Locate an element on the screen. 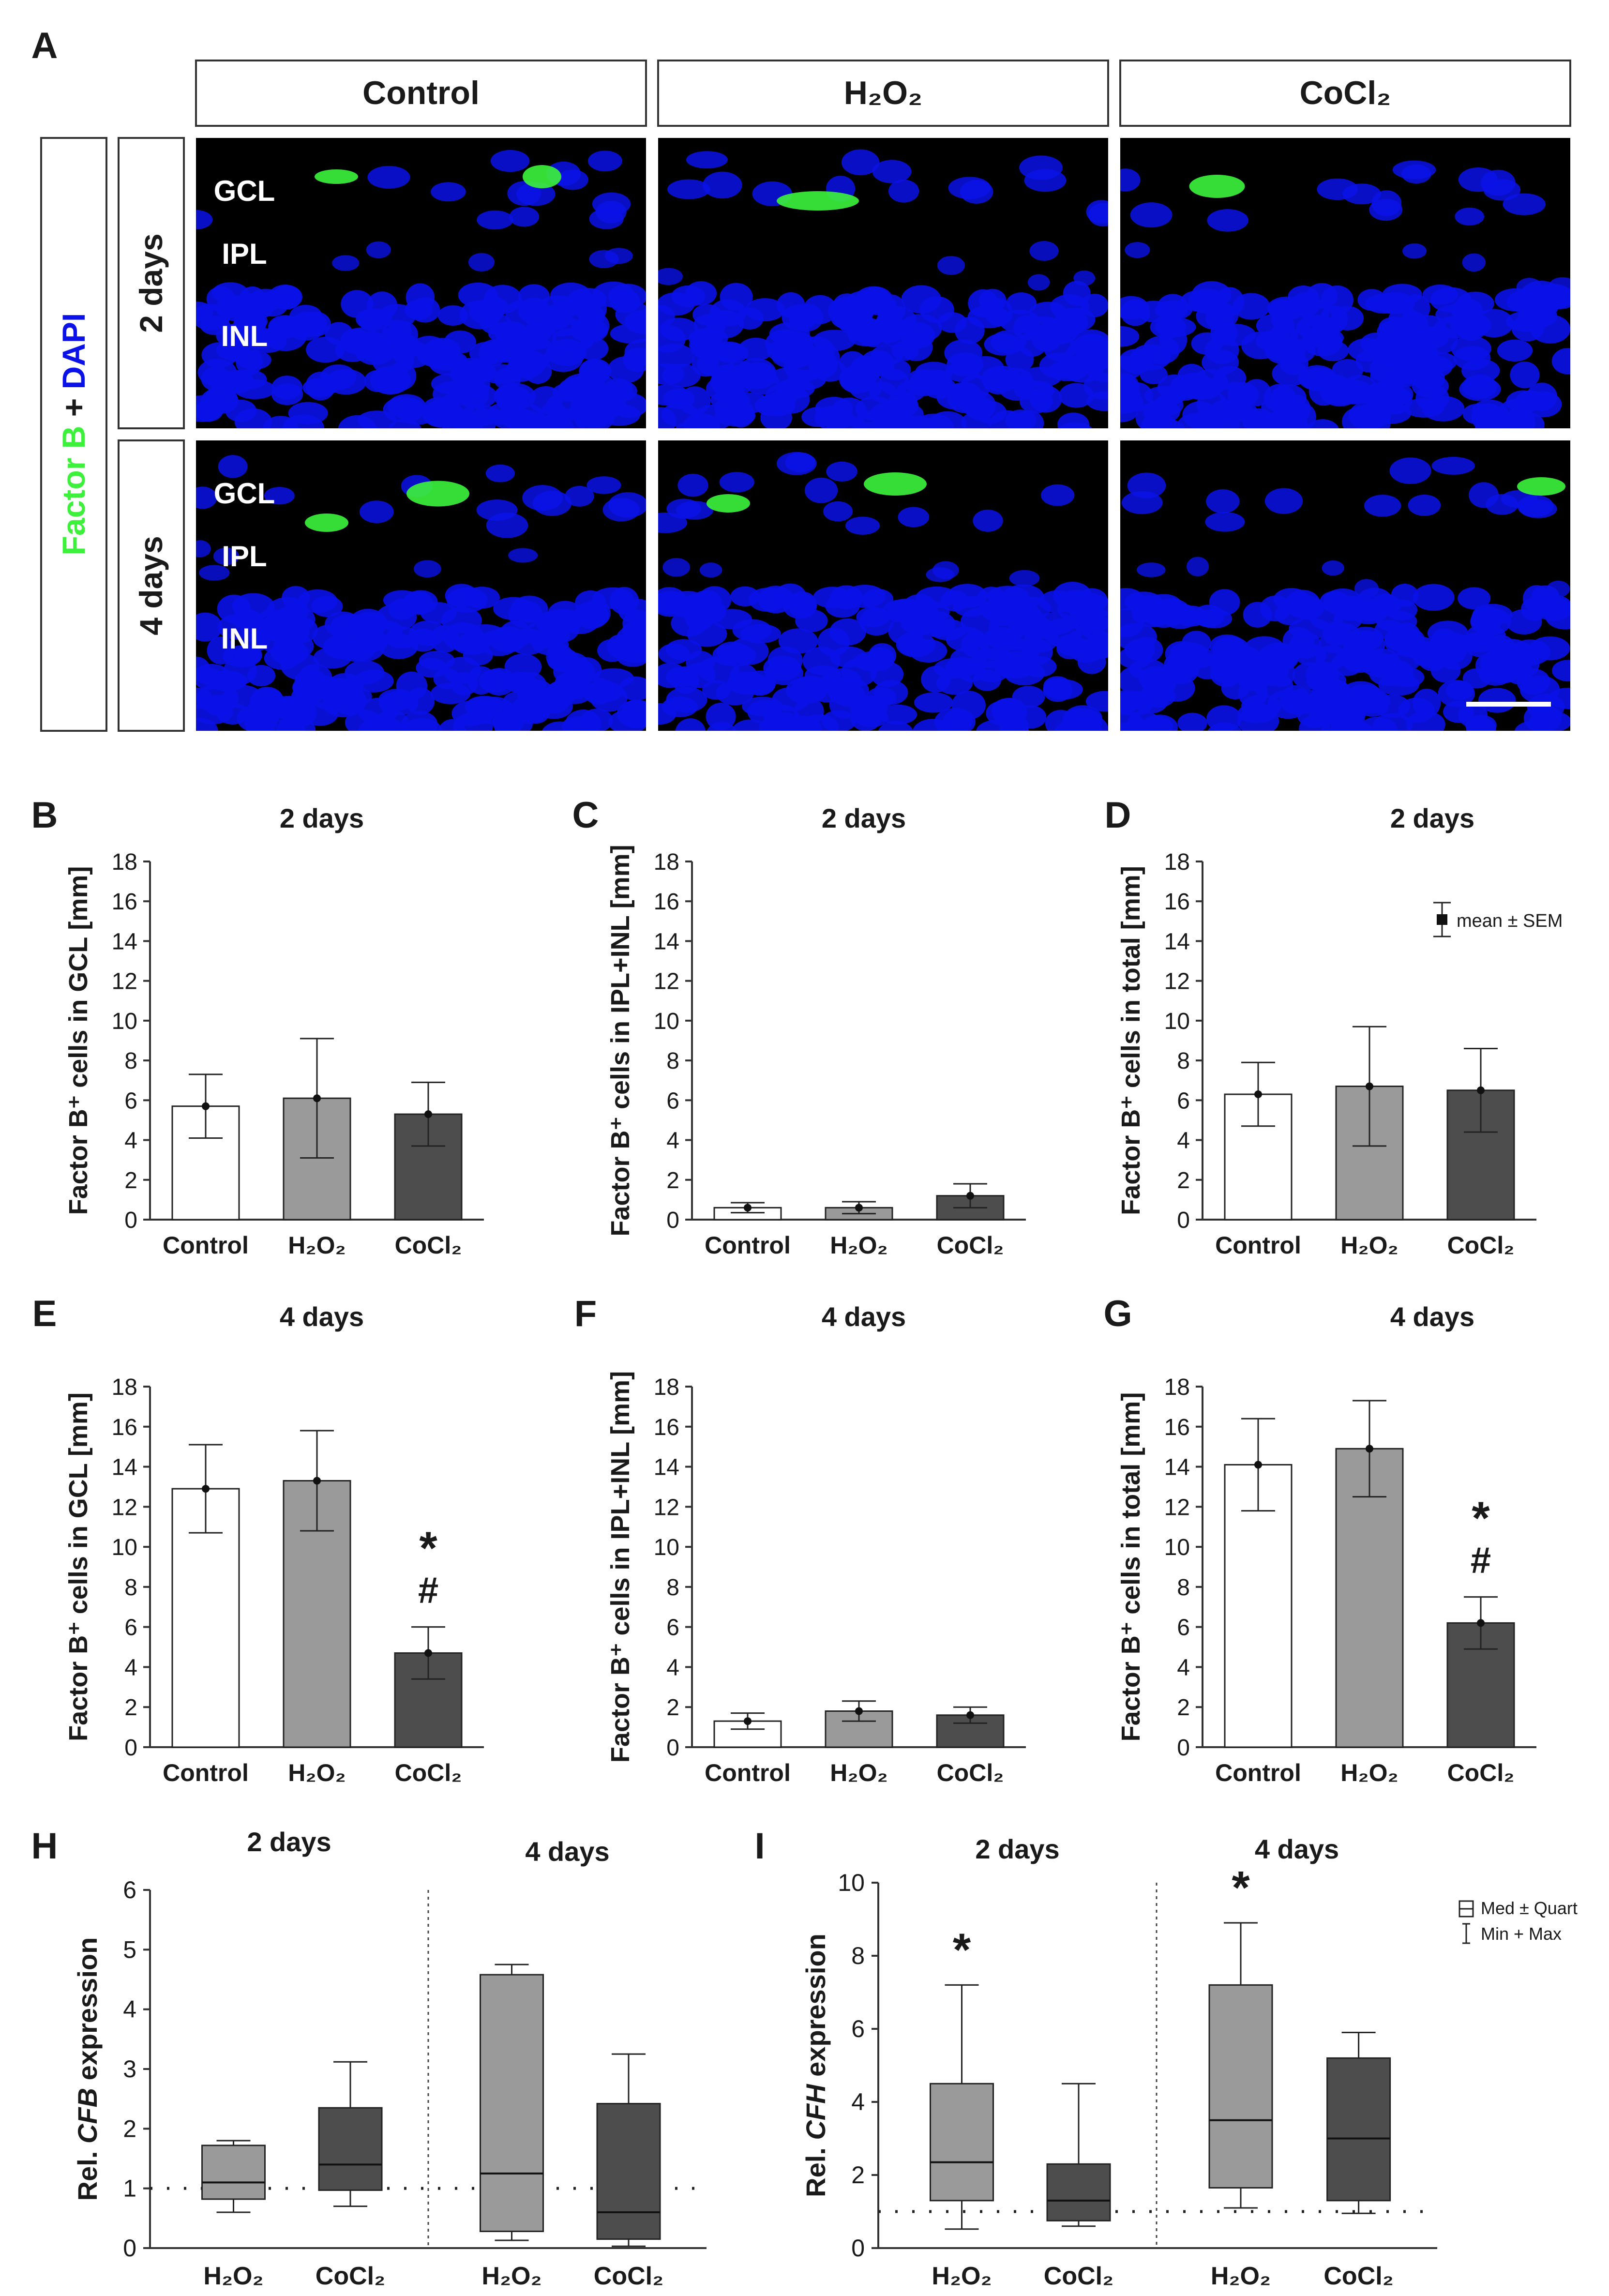 The image size is (1609, 2296). layer-label-inl: INL is located at coordinates (244, 336).